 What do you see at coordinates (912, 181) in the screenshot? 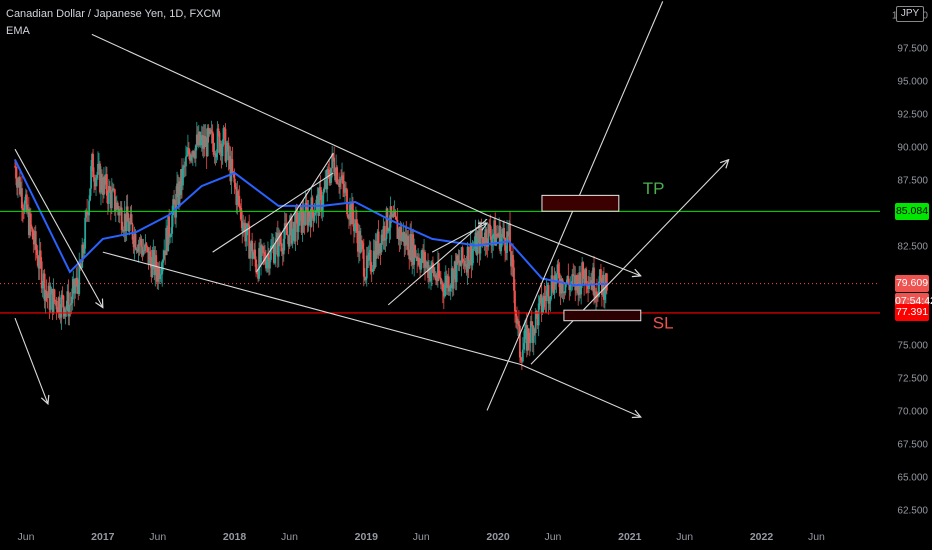
I see `y-tick-label: 87.500` at bounding box center [912, 181].